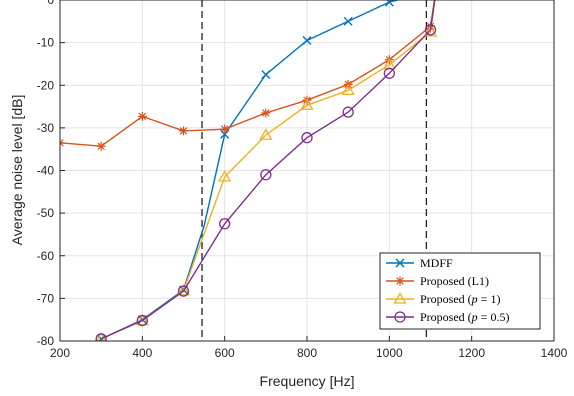 The width and height of the screenshot is (574, 396). Describe the element at coordinates (50, 3) in the screenshot. I see `y-tick-label: 0` at that location.